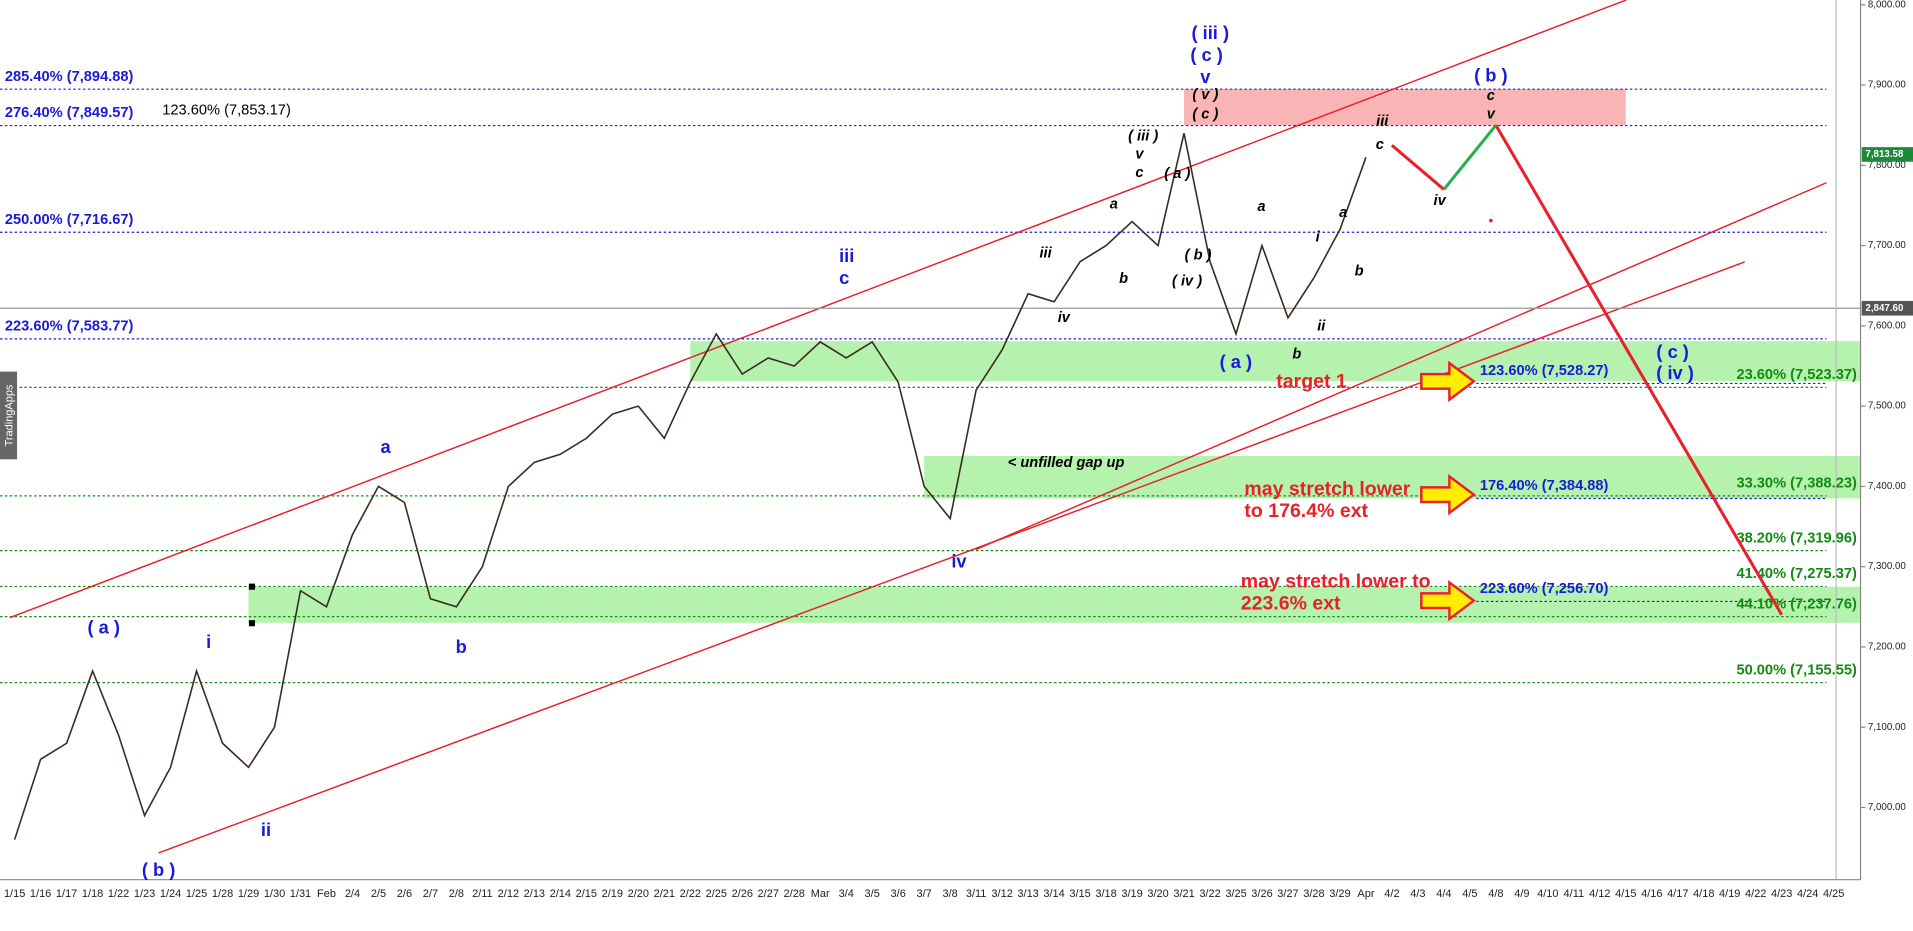  What do you see at coordinates (1833, 894) in the screenshot?
I see `x-tick-label: 4/25` at bounding box center [1833, 894].